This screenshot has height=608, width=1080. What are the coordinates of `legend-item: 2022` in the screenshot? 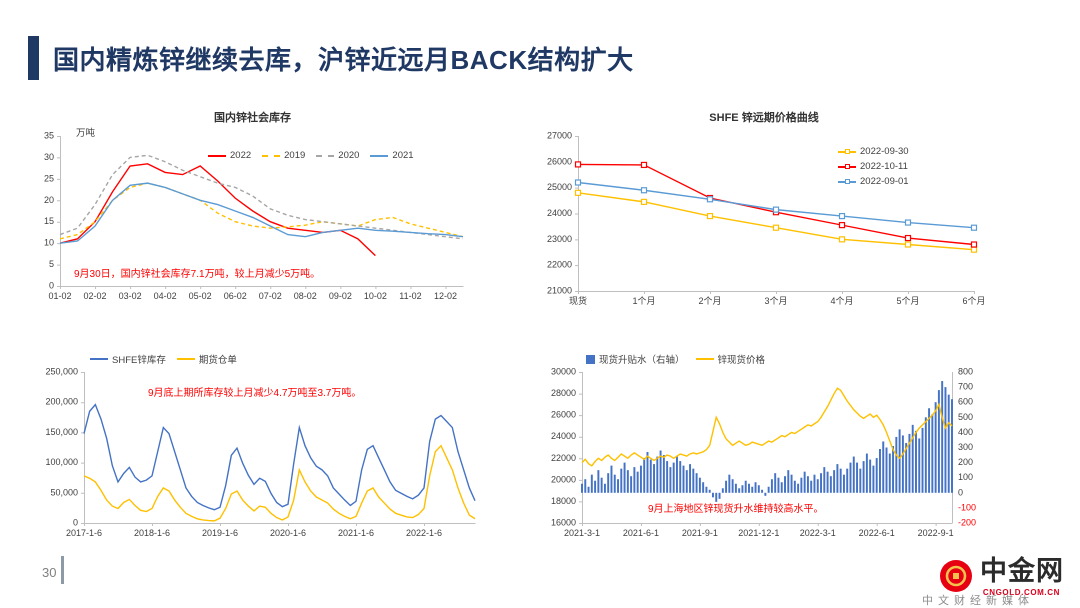 It's located at (229, 155).